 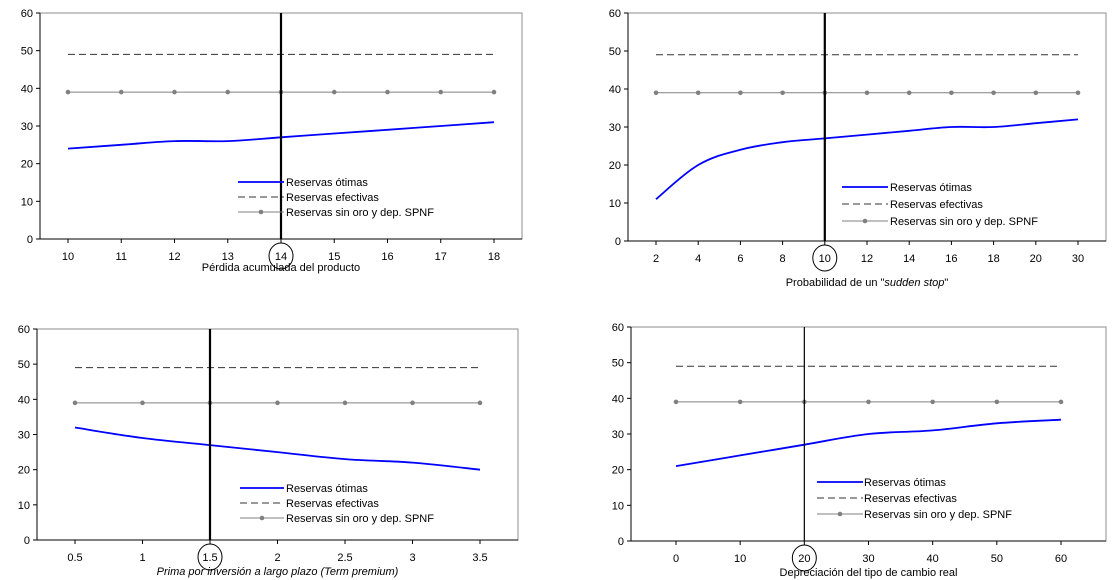 What do you see at coordinates (867, 283) in the screenshot?
I see `x-axis-label: Probabilidad de un "sudden stop"` at bounding box center [867, 283].